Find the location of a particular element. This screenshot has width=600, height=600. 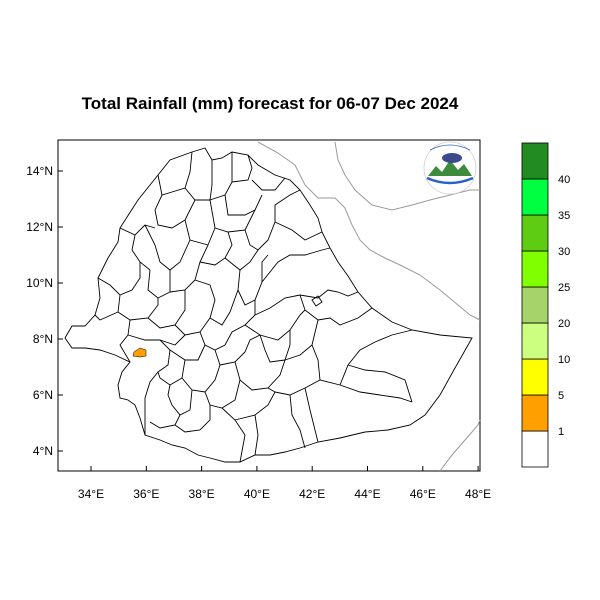

longitude-axis: 34°E 36°E 38°E 40°E 42°E 44°E 46°E 48°E is located at coordinates (284, 483).